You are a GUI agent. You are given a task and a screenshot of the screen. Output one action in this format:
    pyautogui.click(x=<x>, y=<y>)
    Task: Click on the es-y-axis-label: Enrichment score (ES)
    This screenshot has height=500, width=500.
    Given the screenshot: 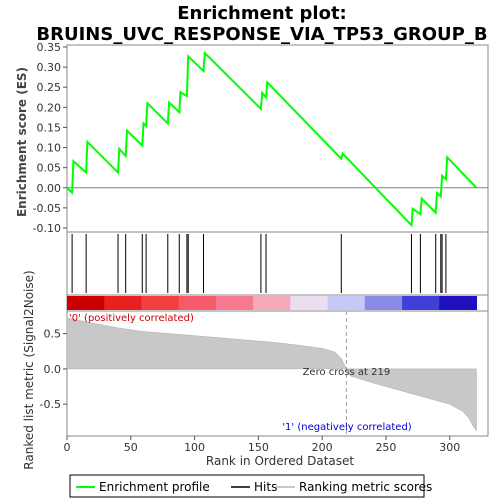 What is the action you would take?
    pyautogui.click(x=22, y=142)
    